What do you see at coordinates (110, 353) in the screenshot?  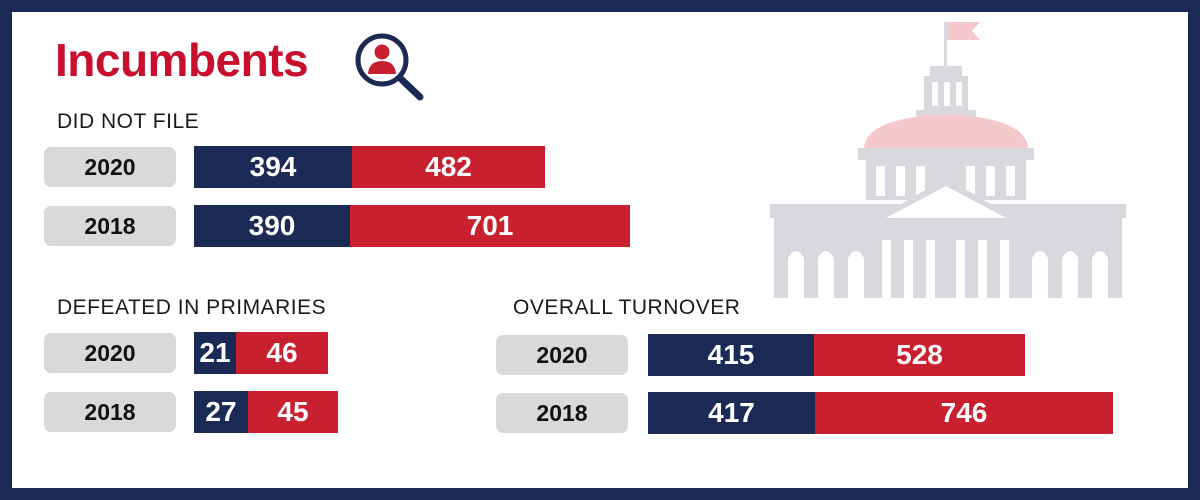 I see `year-label-defeated-in-primaries-2020: 2020` at bounding box center [110, 353].